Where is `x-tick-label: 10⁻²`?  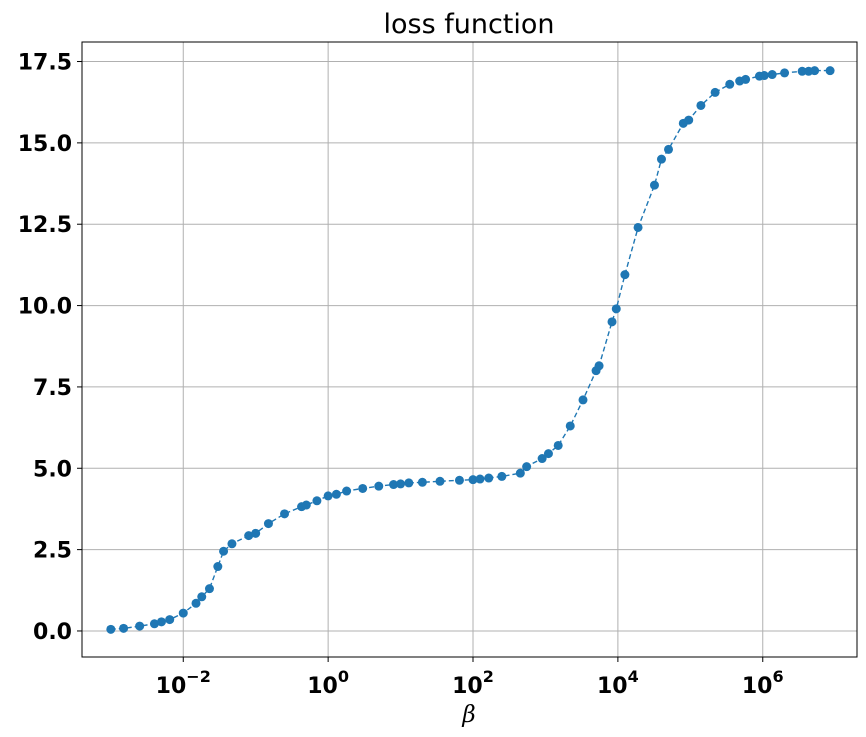 x-tick-label: 10⁻² is located at coordinates (183, 683).